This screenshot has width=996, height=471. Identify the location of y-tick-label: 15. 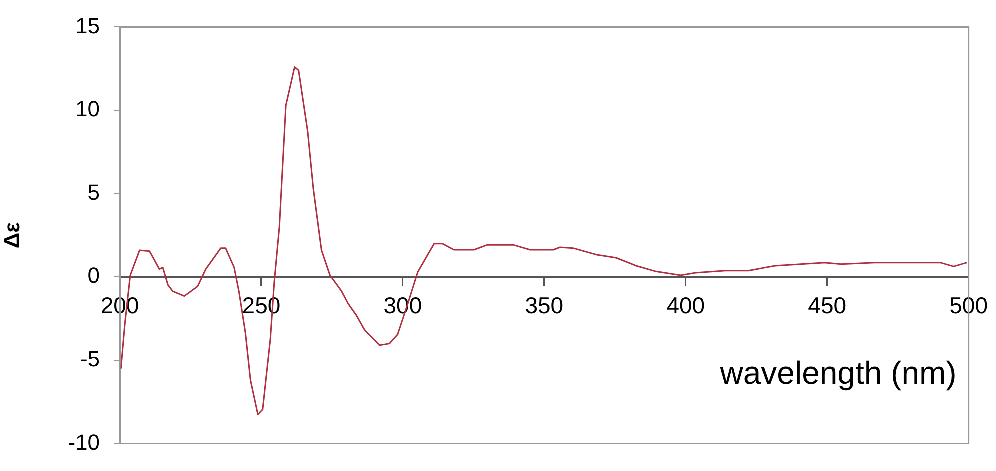
(88, 25).